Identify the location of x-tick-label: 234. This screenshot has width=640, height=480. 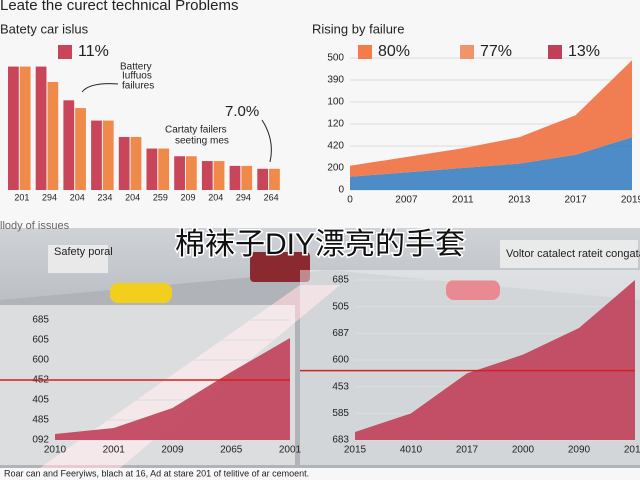
(104, 197).